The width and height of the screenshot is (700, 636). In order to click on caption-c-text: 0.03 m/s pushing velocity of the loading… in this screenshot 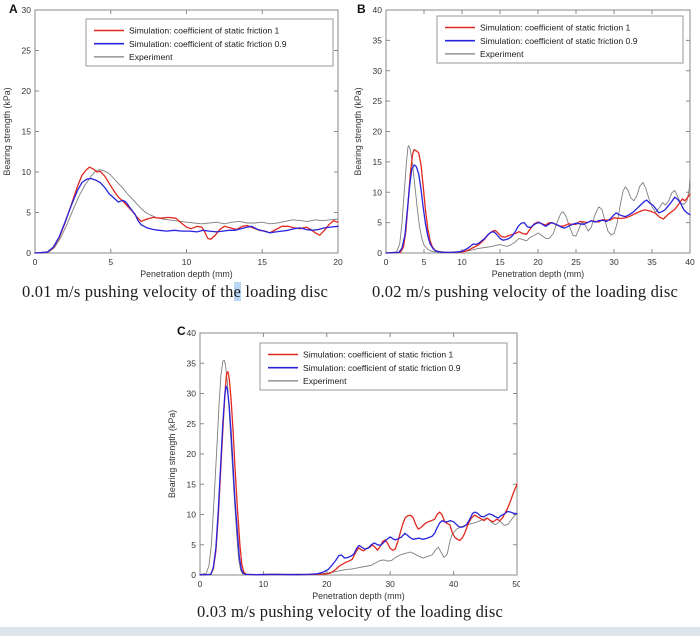, I will do `click(350, 611)`.